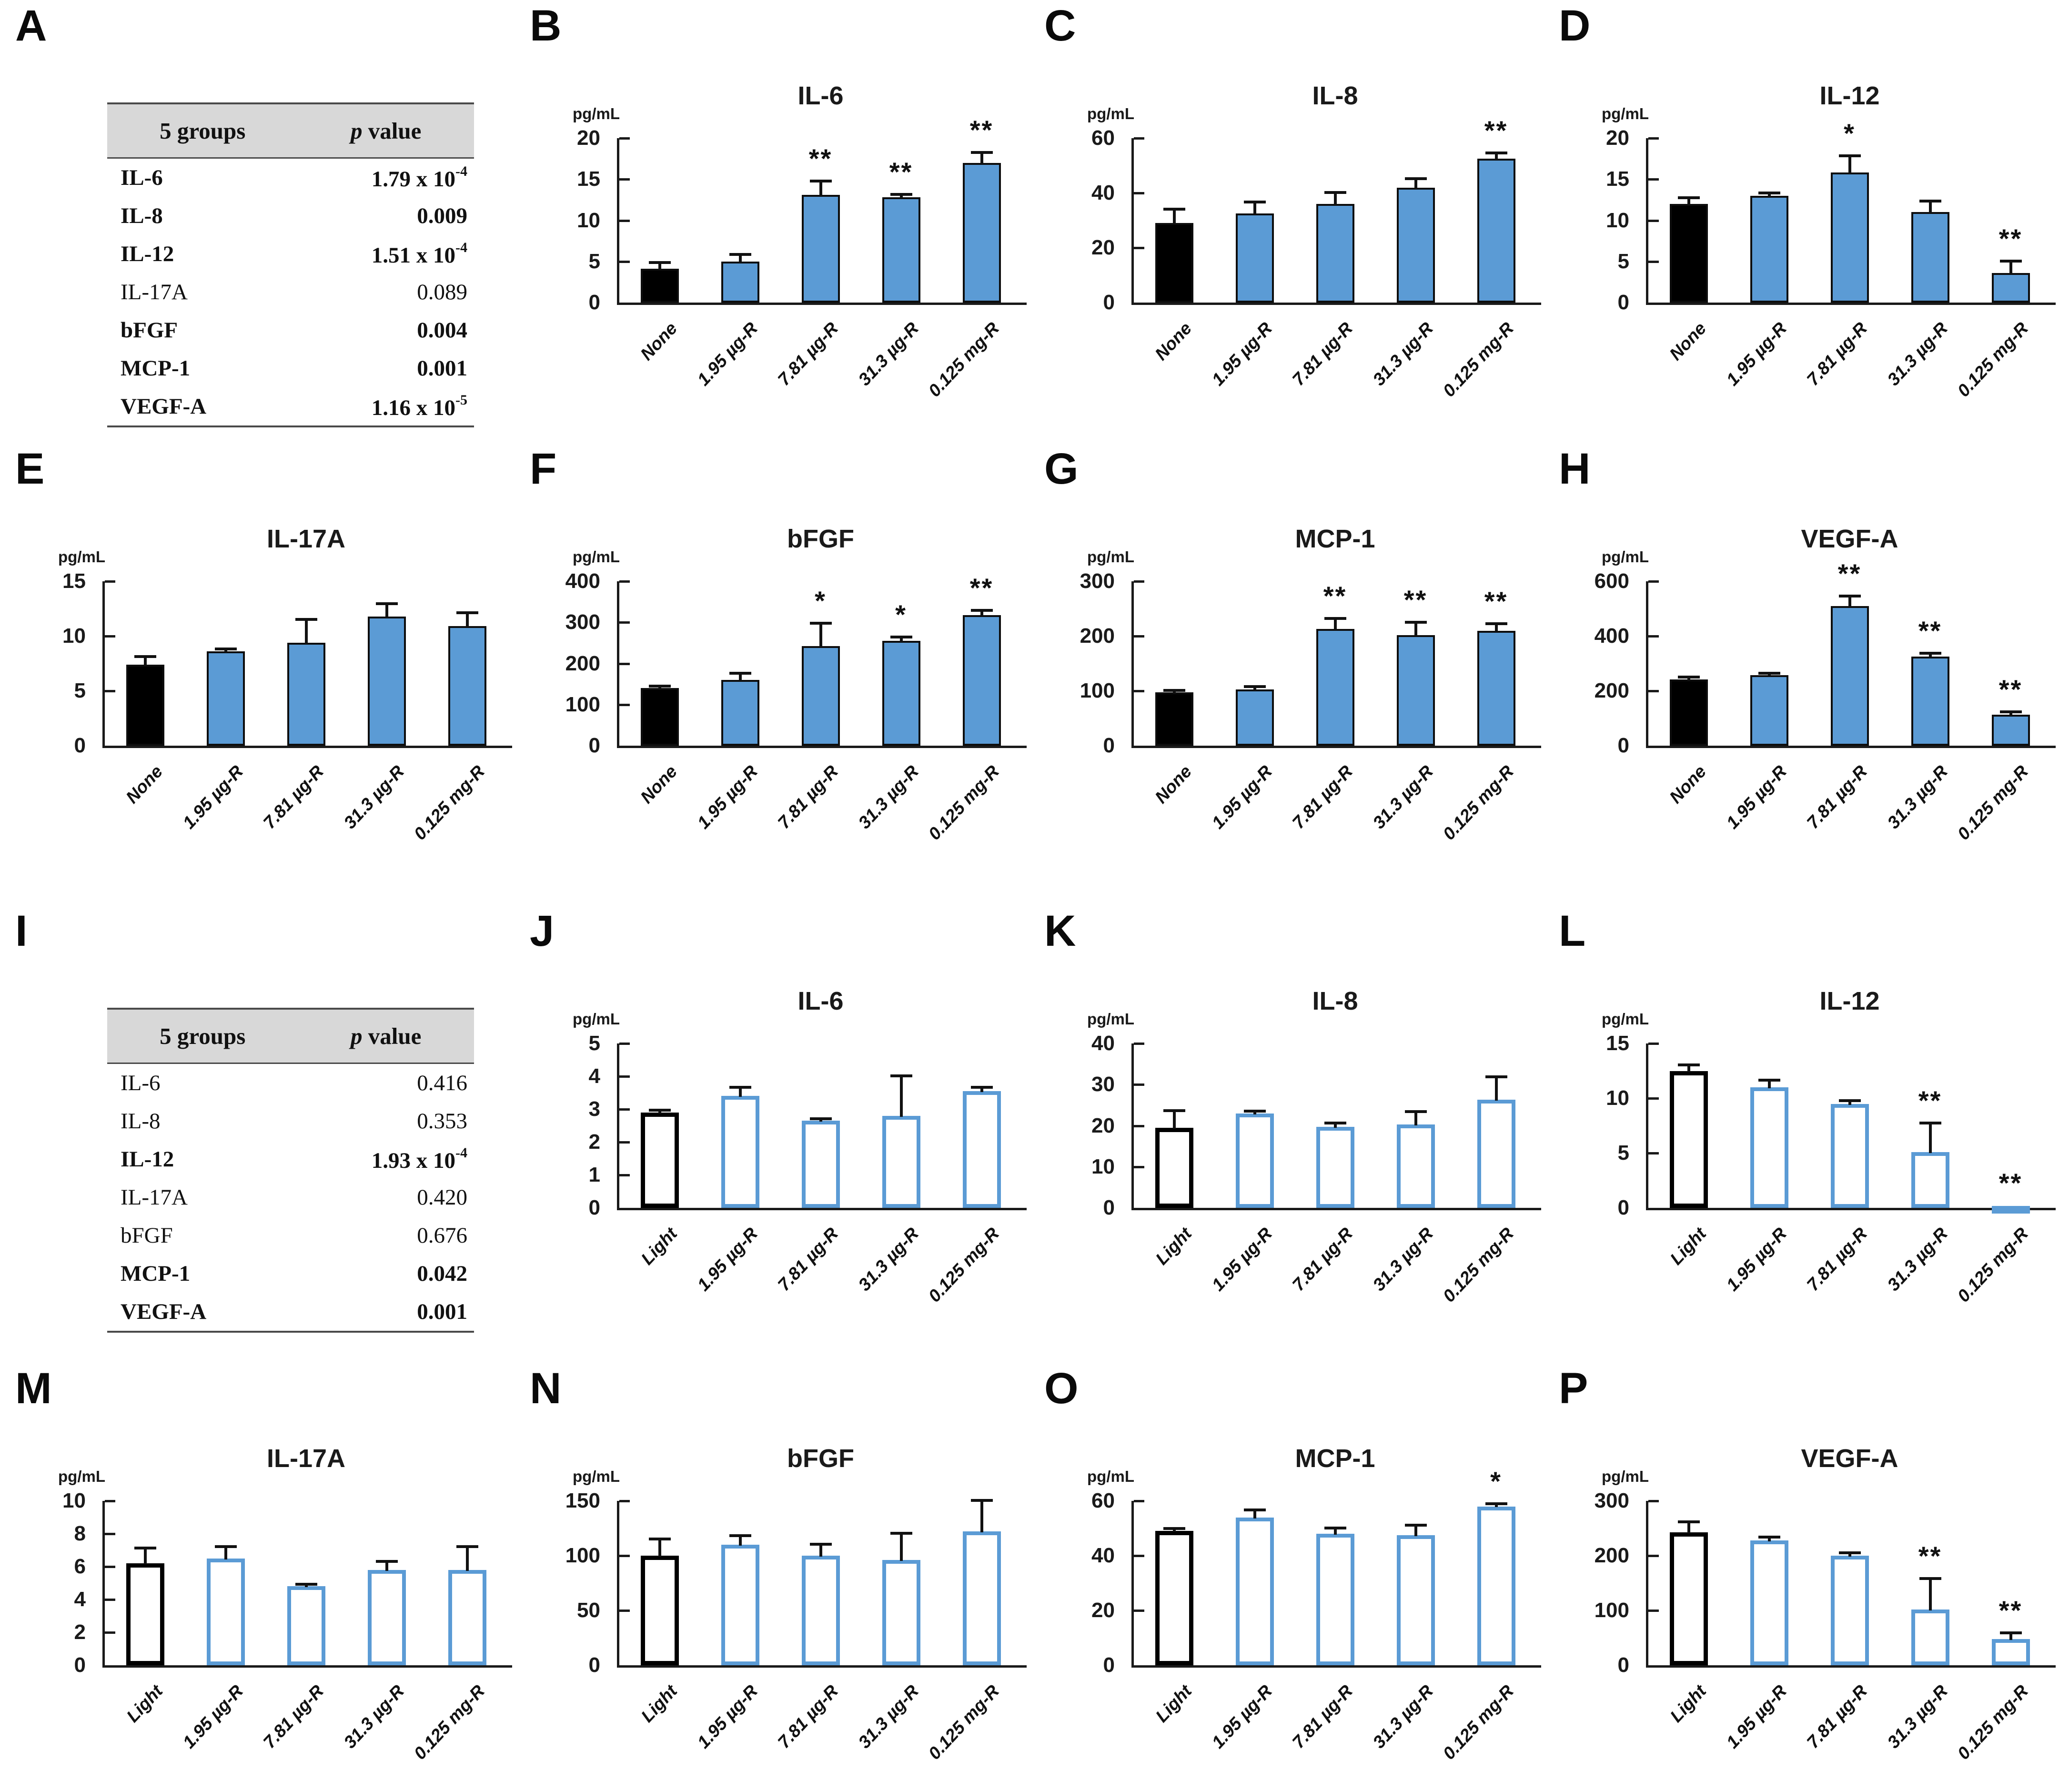 The image size is (2059, 1792). I want to click on table-row: IL-8 0.009, so click(290, 216).